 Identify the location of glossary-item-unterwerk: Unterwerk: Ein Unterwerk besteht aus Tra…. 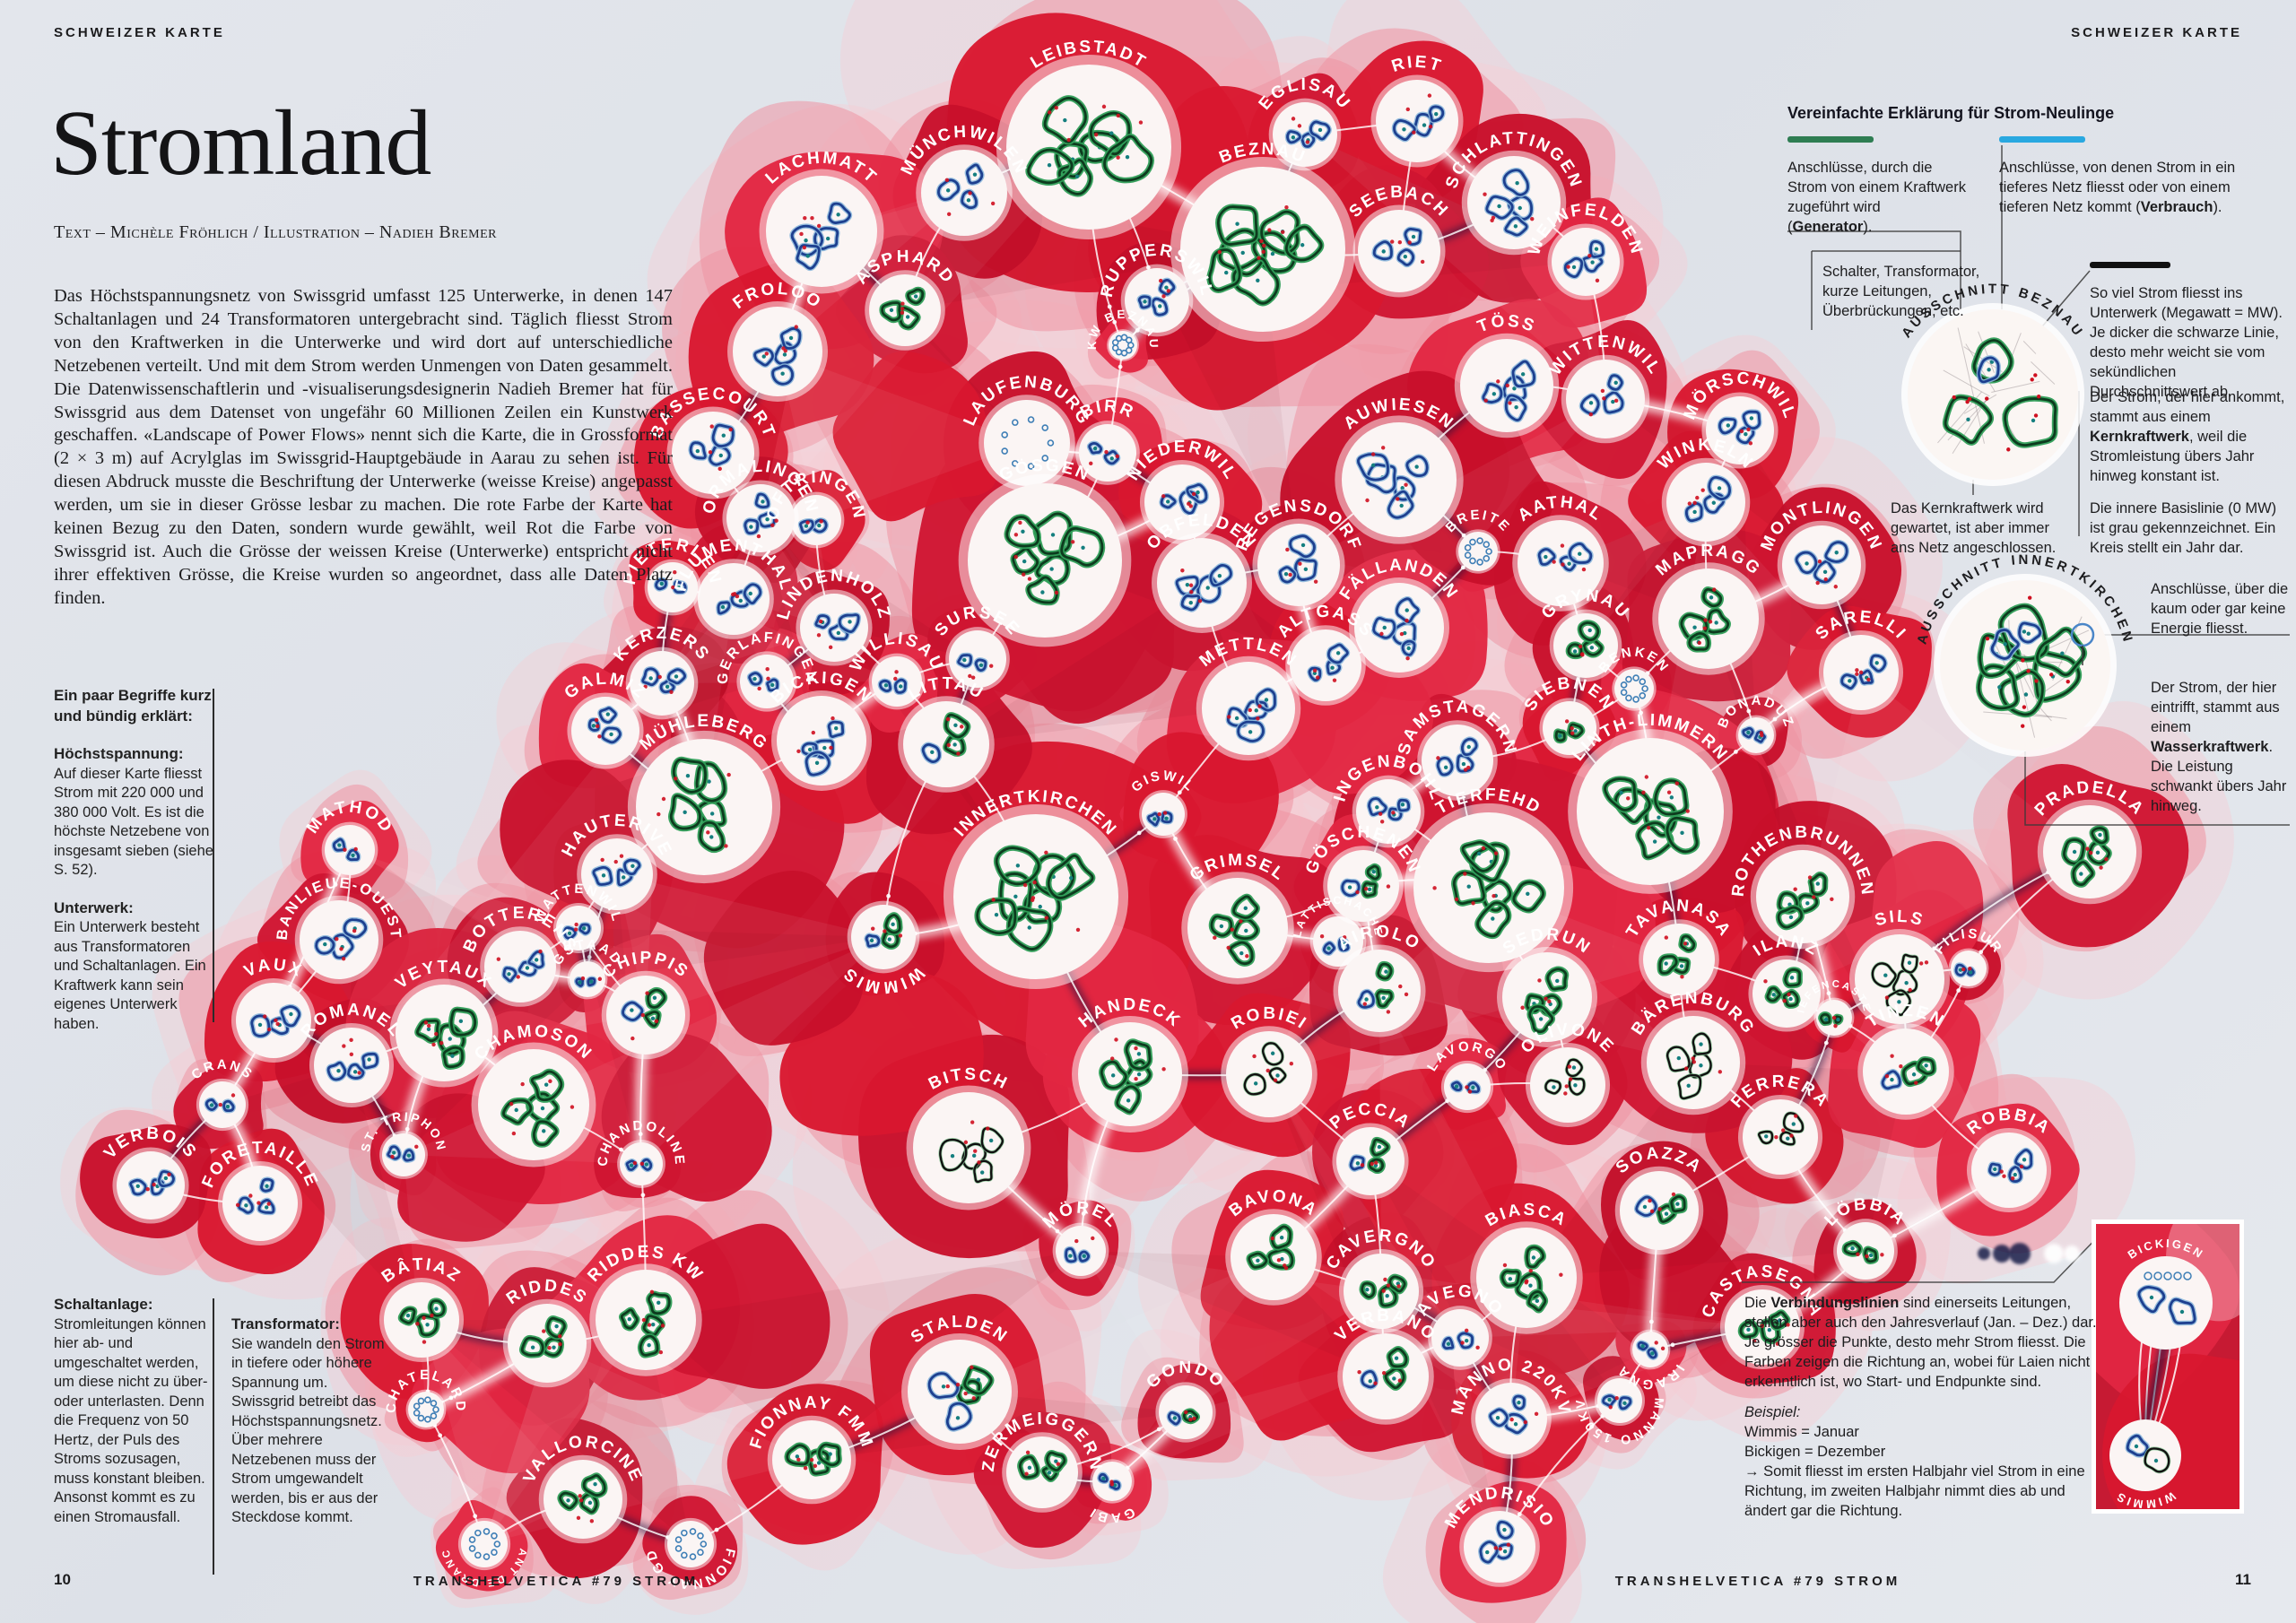
(130, 965).